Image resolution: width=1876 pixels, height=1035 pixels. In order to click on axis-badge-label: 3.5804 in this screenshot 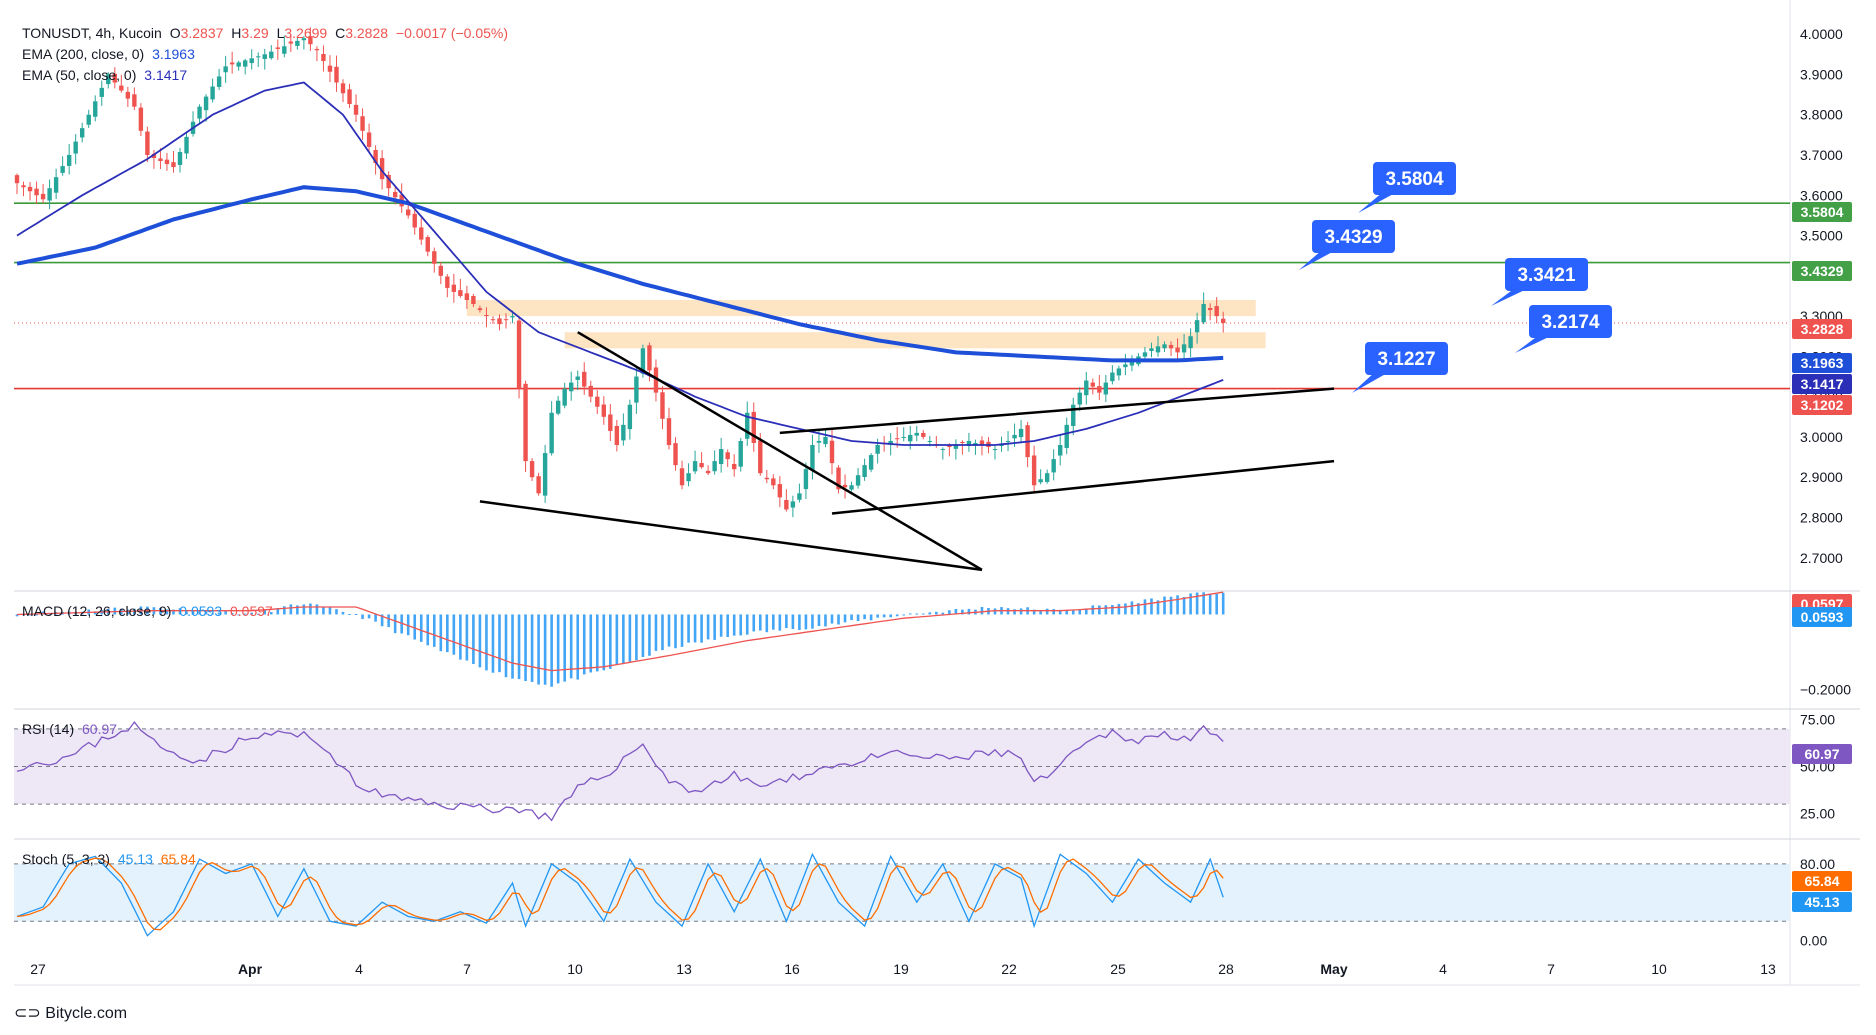, I will do `click(1822, 212)`.